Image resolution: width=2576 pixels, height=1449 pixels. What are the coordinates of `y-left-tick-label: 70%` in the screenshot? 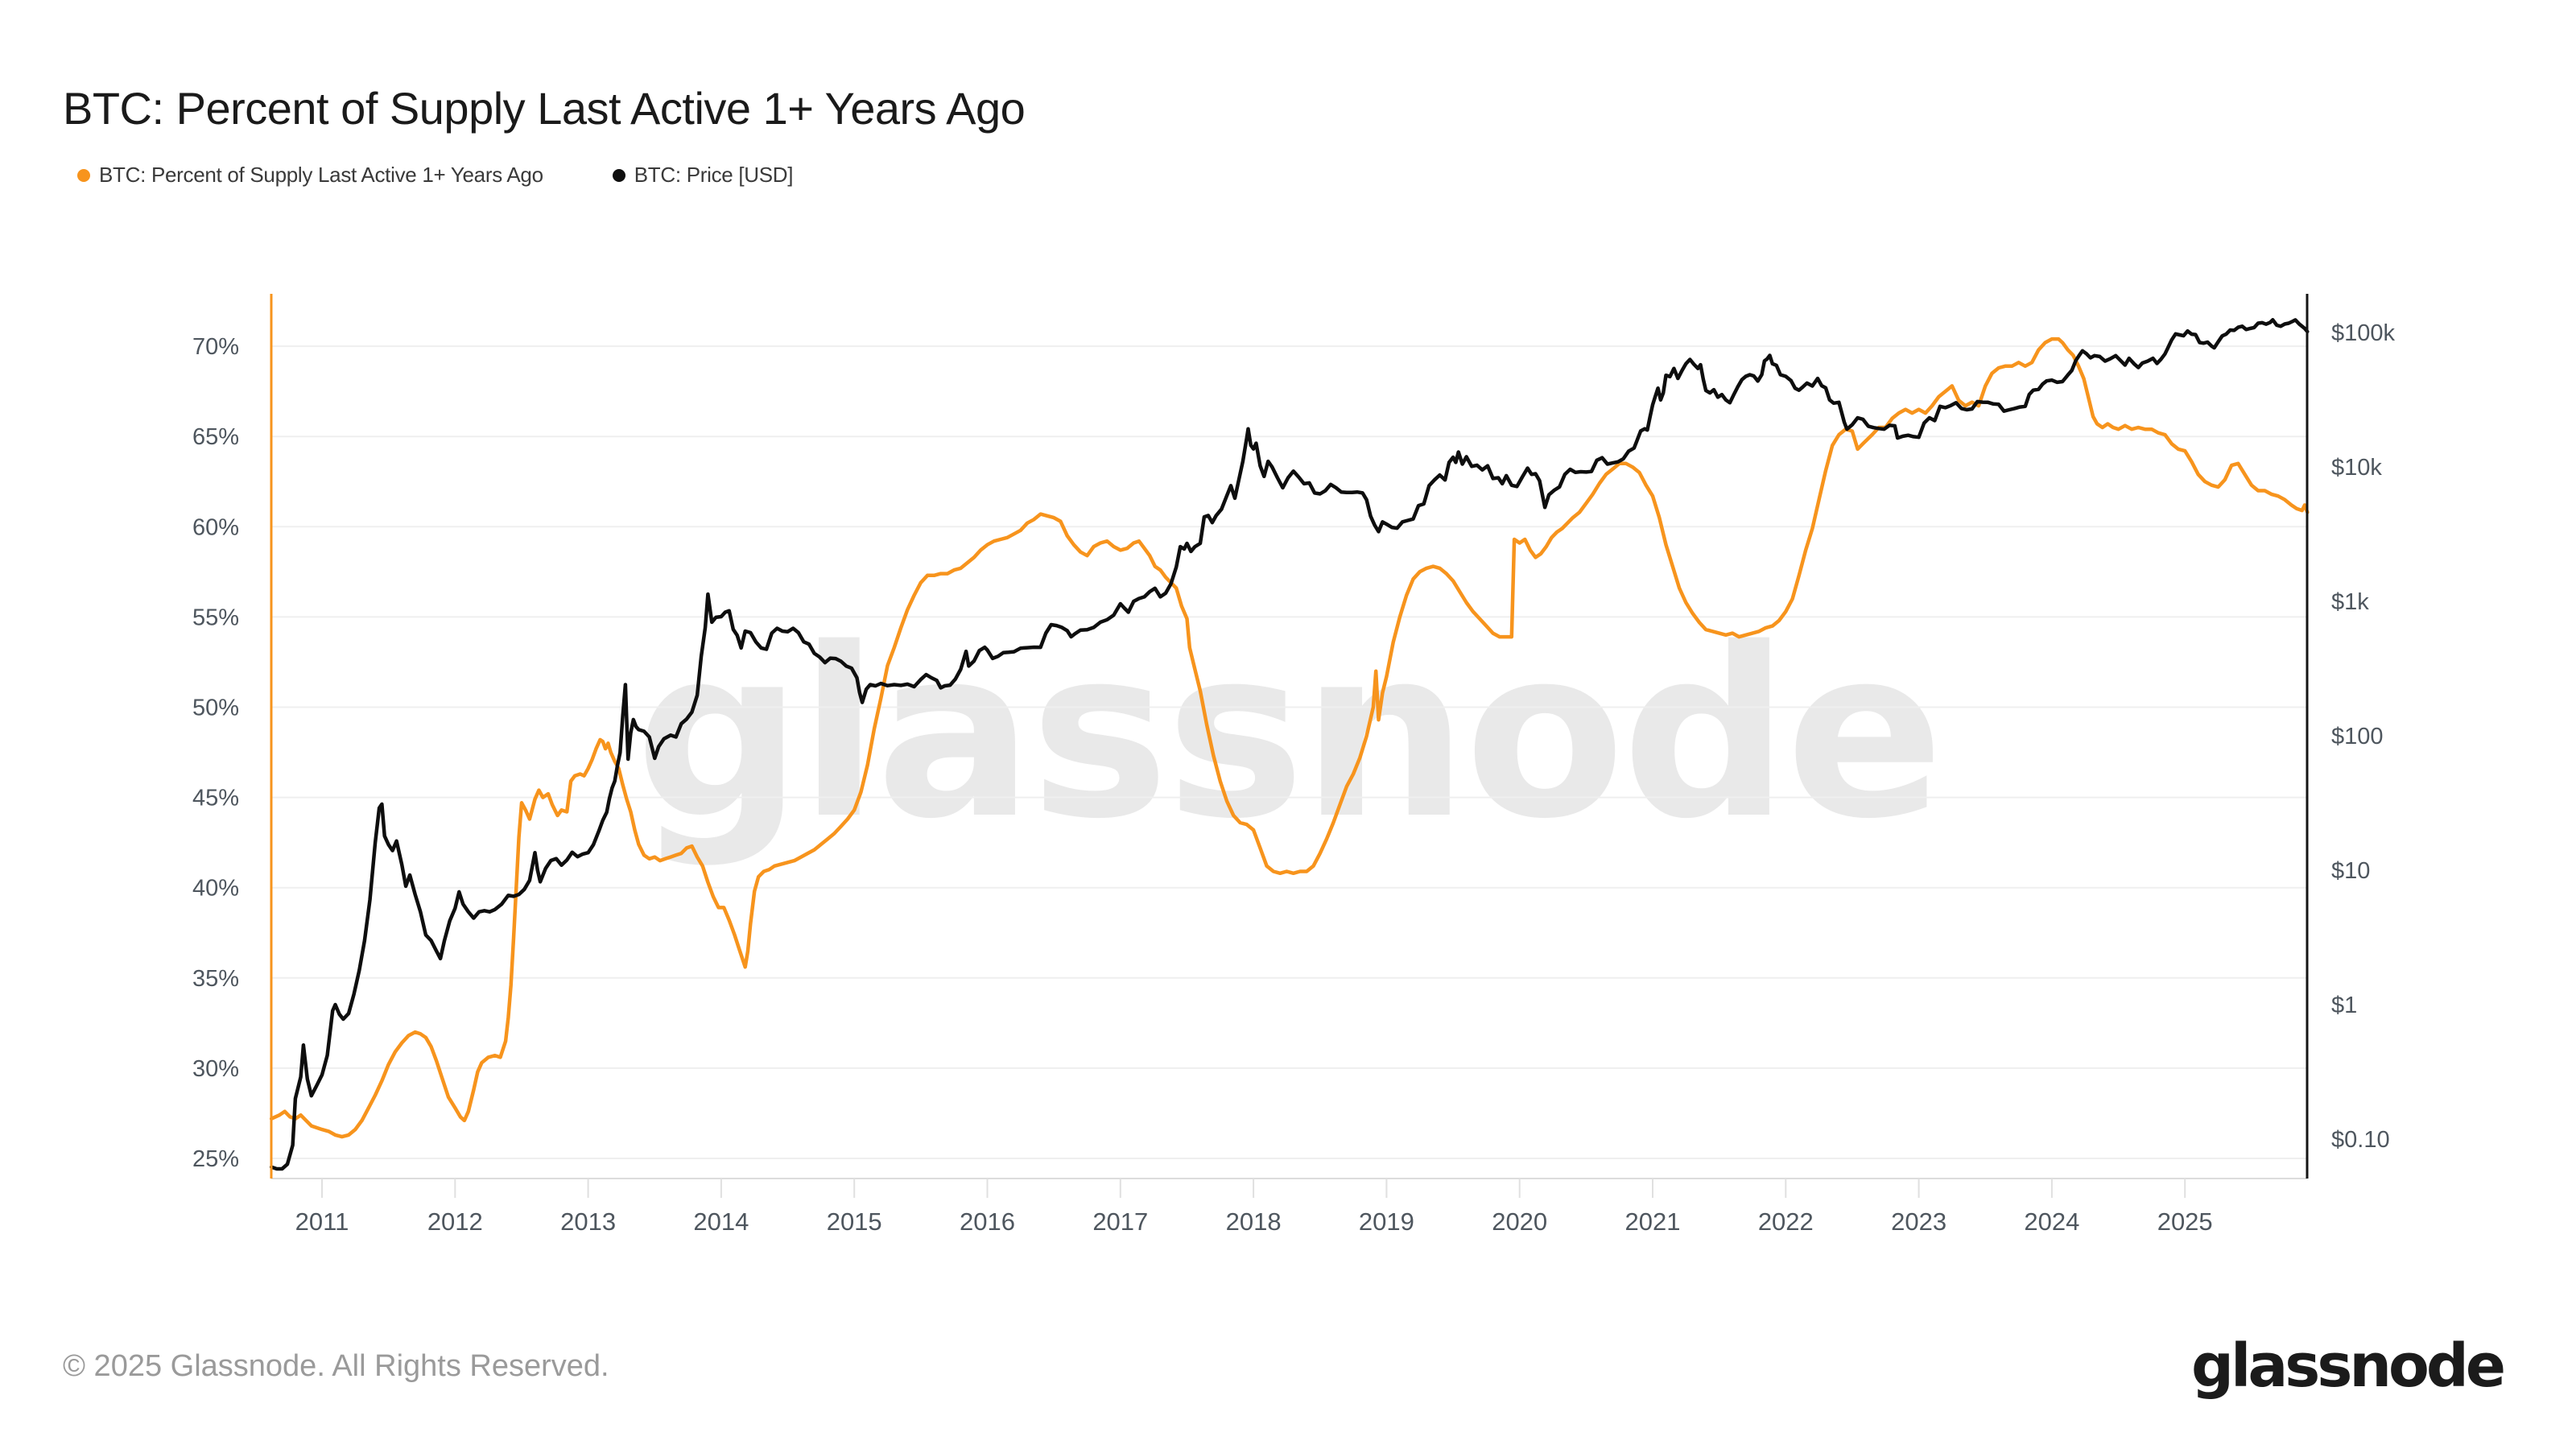 It's located at (215, 347).